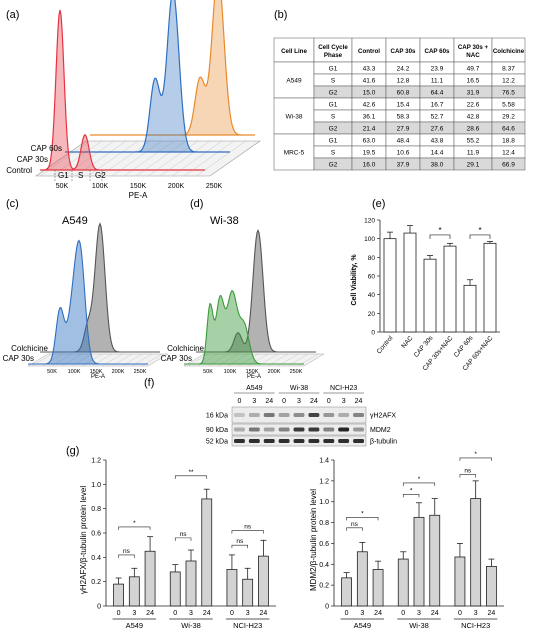 This screenshot has height=635, width=550. What do you see at coordinates (473, 105) in the screenshot?
I see `table-cell-text: 22.6` at bounding box center [473, 105].